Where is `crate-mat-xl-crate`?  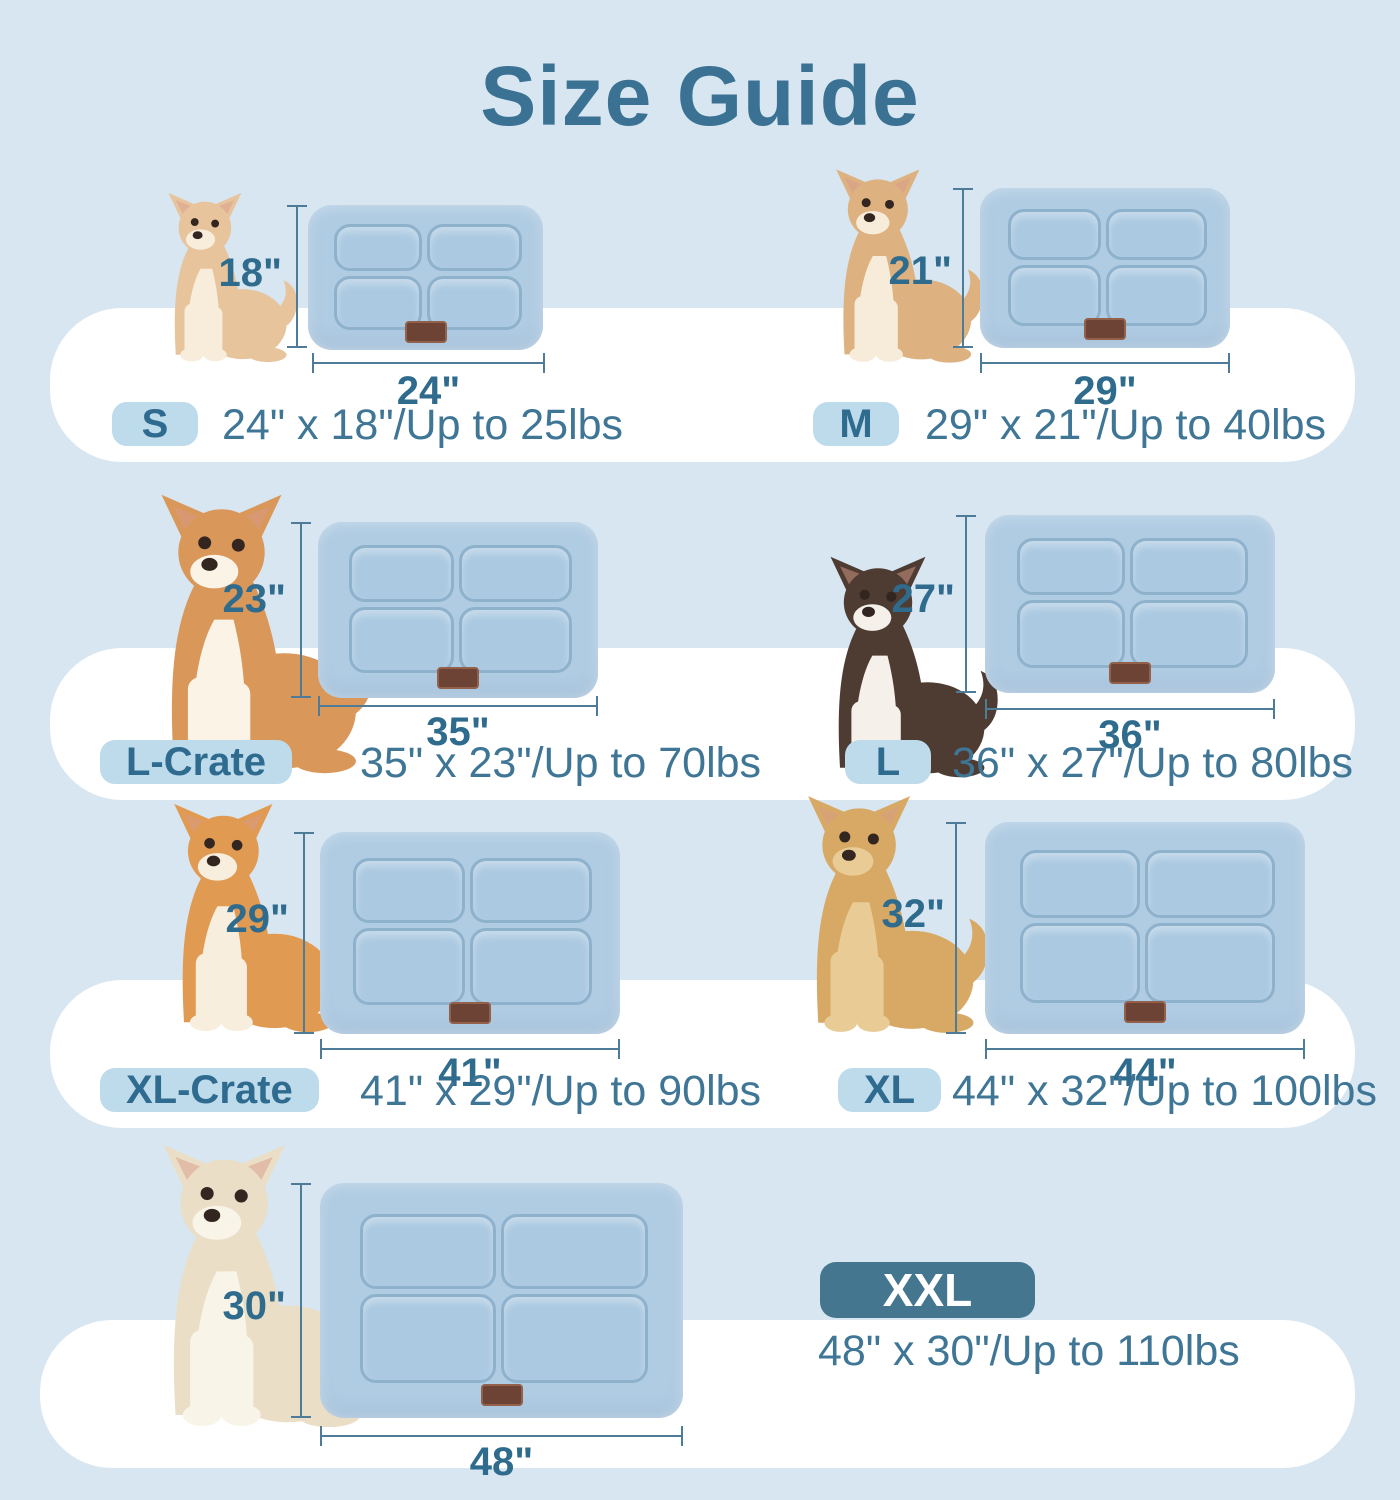 crate-mat-xl-crate is located at coordinates (470, 933).